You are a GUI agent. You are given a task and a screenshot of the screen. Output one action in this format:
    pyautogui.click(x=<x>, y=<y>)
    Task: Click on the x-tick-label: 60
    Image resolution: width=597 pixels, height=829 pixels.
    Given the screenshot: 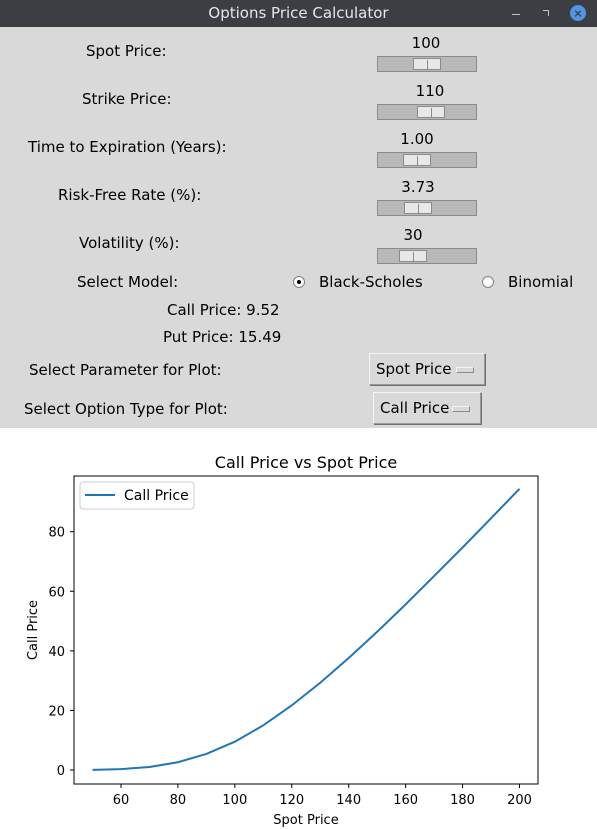 What is the action you would take?
    pyautogui.click(x=121, y=800)
    